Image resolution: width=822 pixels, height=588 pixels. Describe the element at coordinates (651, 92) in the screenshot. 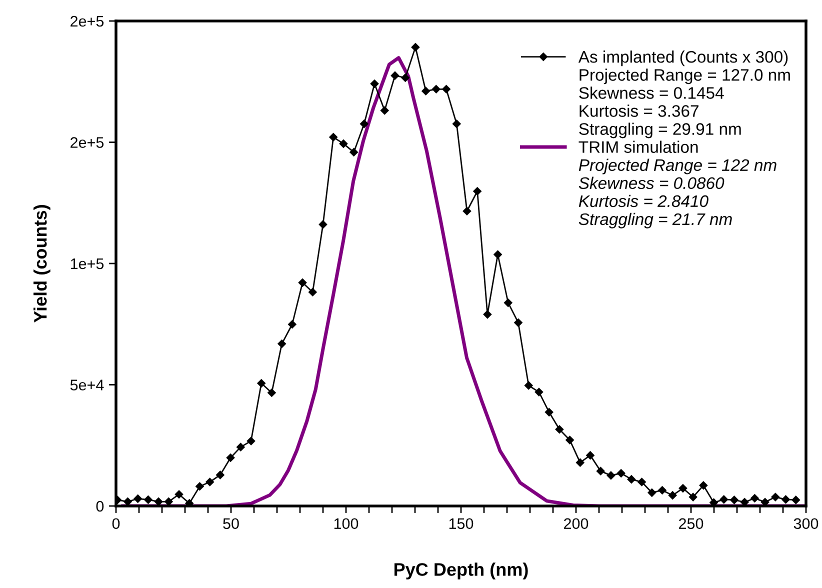

I see `annotation: Skewness = 0.1454` at that location.